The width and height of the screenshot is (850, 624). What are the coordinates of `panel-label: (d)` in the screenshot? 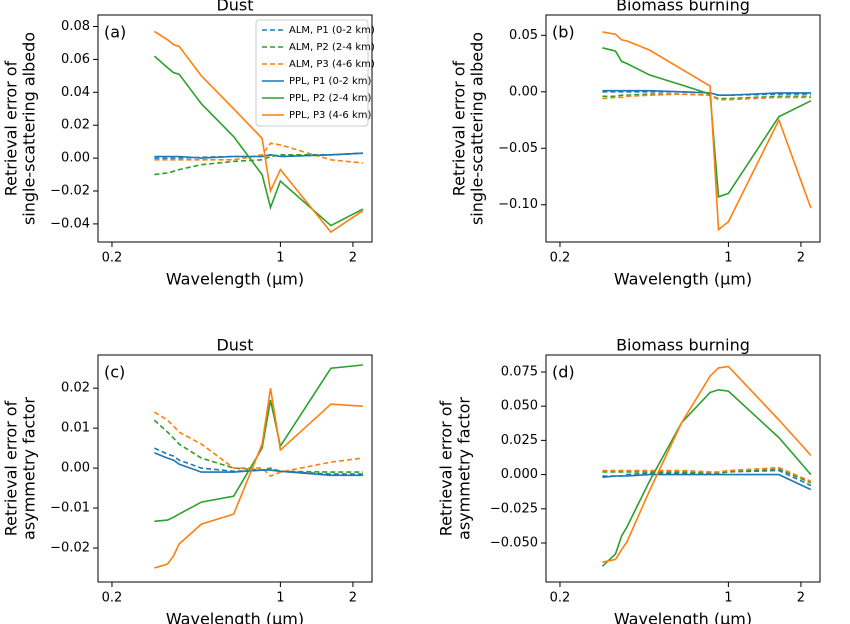 It's located at (563, 372).